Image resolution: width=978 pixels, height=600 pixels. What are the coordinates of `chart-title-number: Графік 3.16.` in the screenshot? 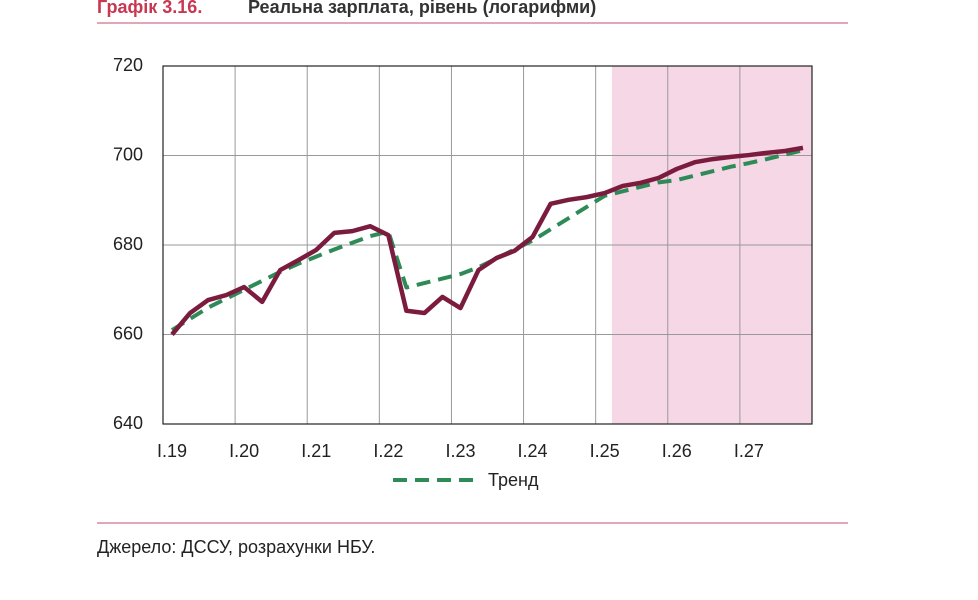 It's located at (149, 8).